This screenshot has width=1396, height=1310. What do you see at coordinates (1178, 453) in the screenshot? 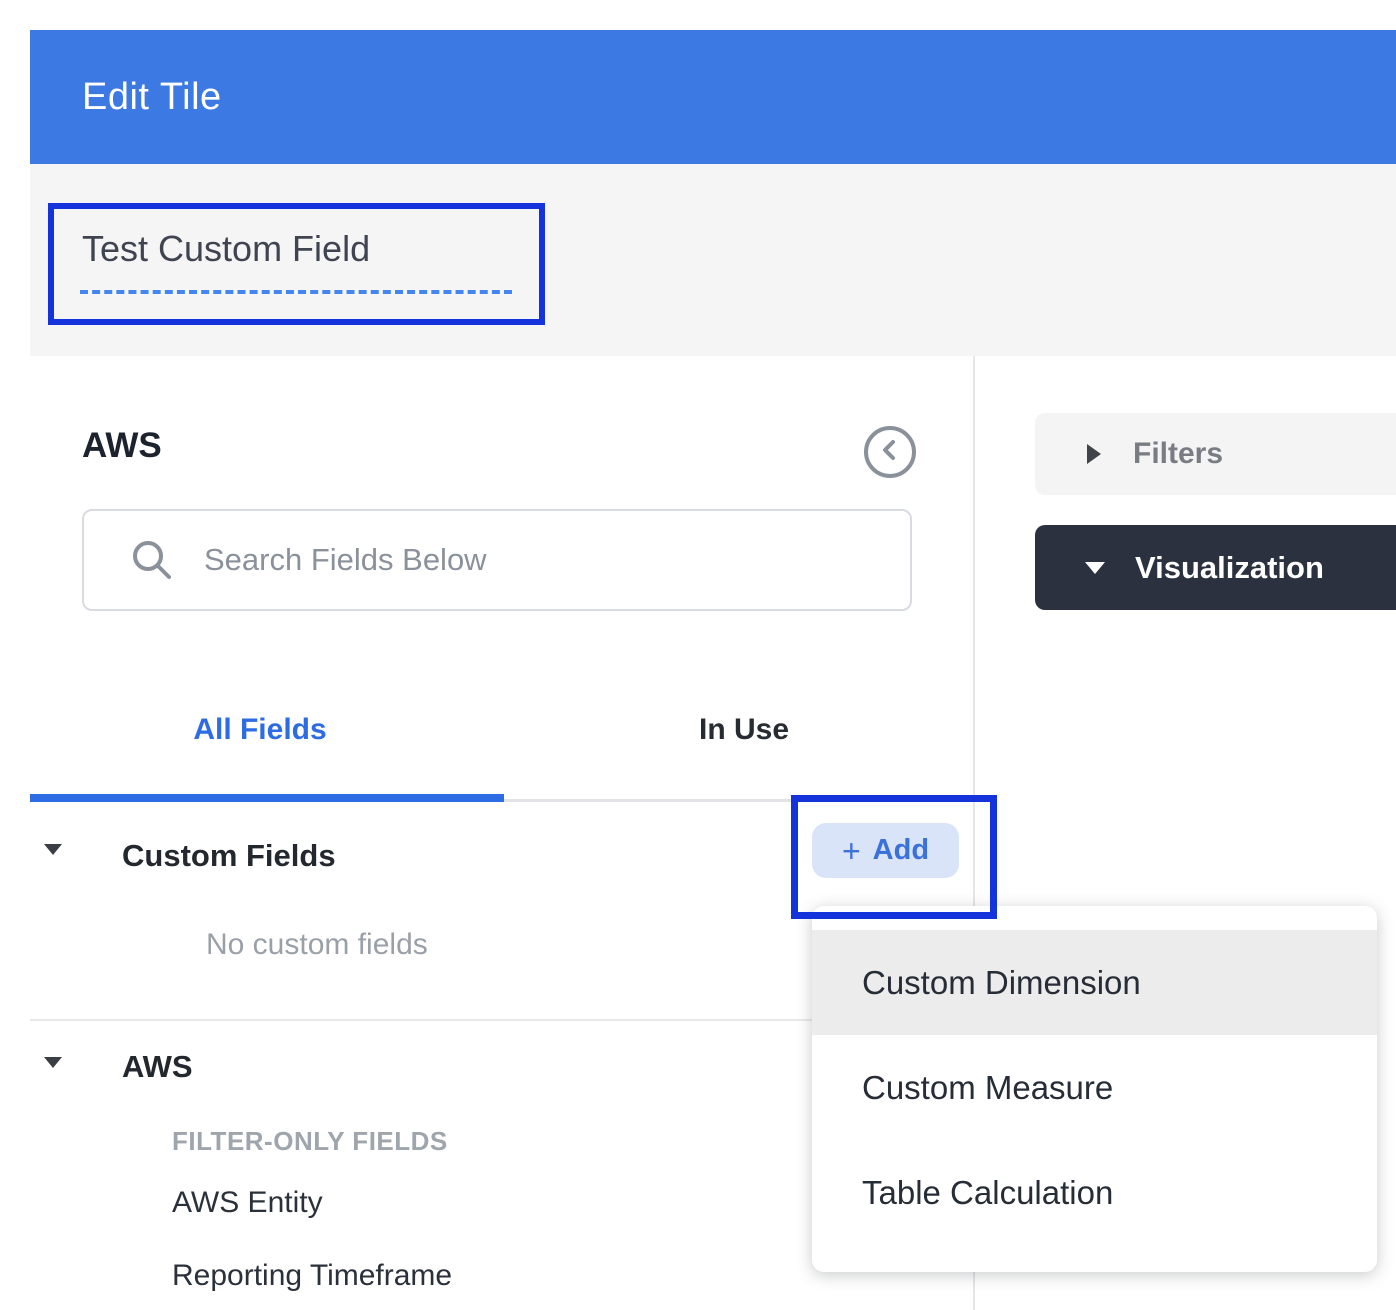
I see `filters-label: Filters` at bounding box center [1178, 453].